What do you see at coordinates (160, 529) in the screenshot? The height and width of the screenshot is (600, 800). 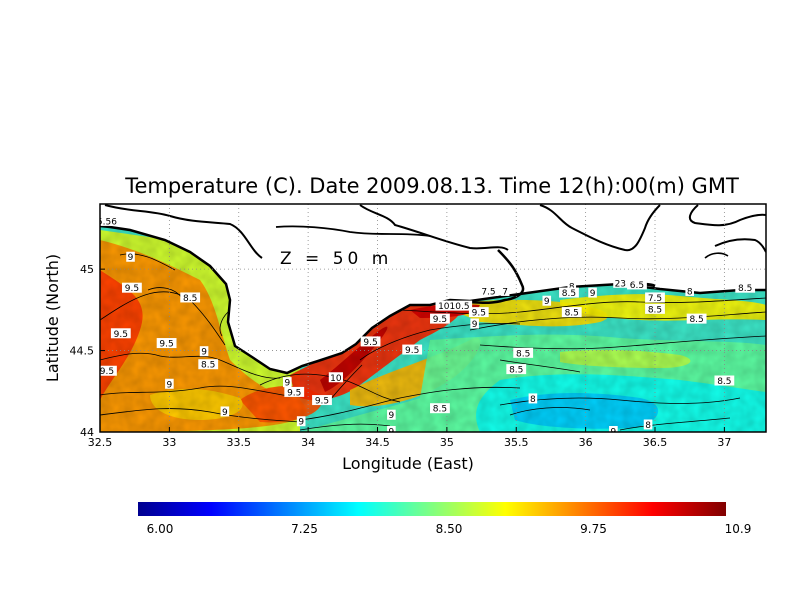 I see `colorbar-tick-label: 6.00` at bounding box center [160, 529].